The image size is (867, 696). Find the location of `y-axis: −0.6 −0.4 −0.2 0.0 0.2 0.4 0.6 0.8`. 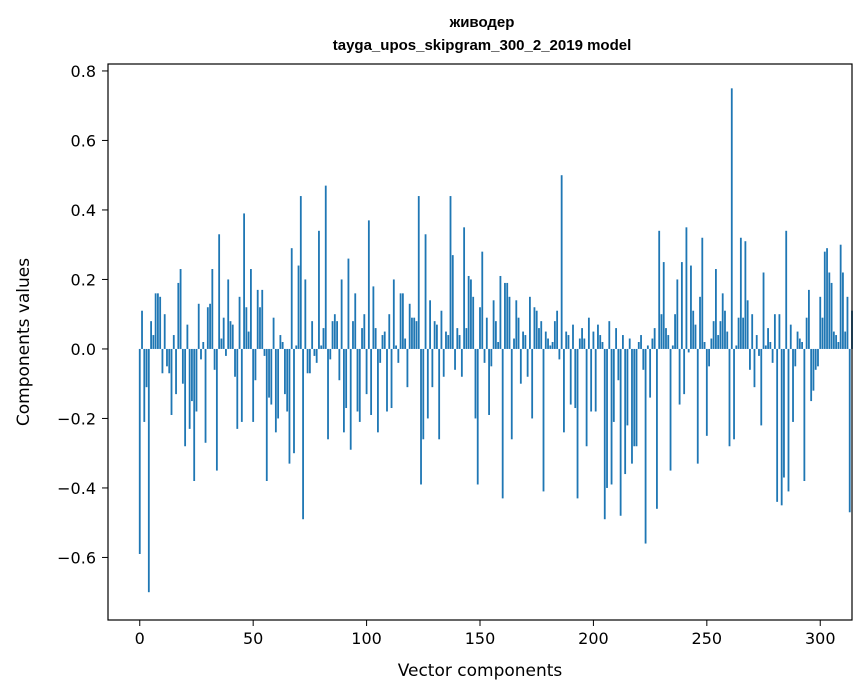

y-axis: −0.6 −0.4 −0.2 0.0 0.2 0.4 0.6 0.8 is located at coordinates (82, 314).